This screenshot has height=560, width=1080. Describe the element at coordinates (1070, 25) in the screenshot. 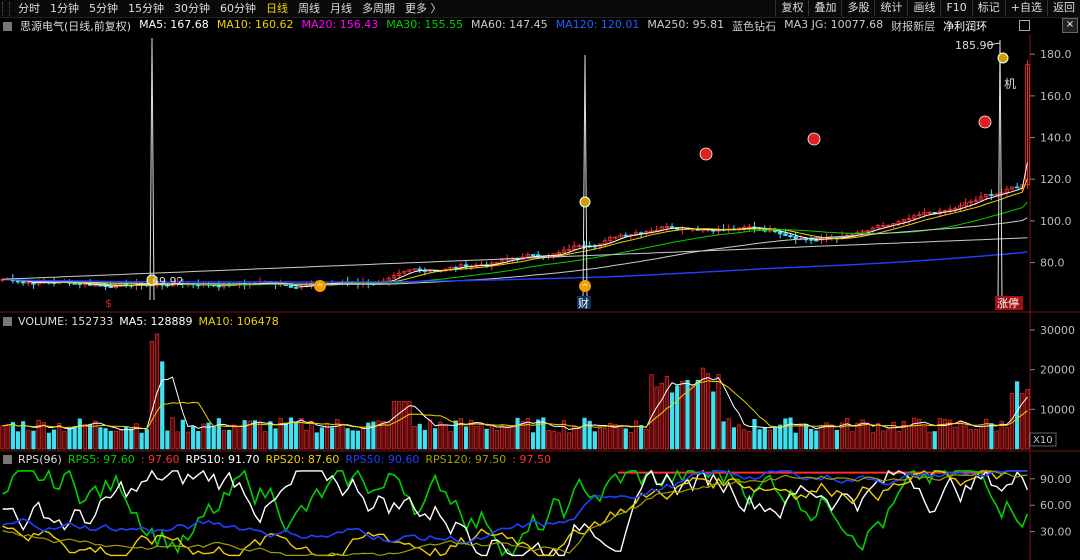

I see `close-icon: ×` at that location.